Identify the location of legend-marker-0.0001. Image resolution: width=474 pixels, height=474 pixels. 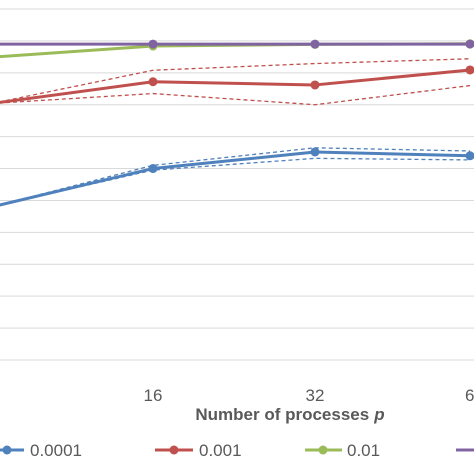
(7, 450).